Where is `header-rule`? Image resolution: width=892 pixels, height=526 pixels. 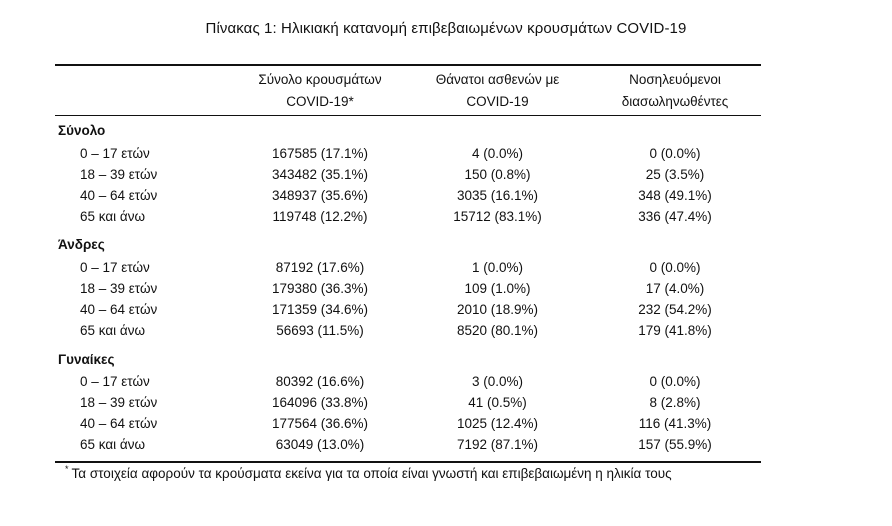 header-rule is located at coordinates (408, 115).